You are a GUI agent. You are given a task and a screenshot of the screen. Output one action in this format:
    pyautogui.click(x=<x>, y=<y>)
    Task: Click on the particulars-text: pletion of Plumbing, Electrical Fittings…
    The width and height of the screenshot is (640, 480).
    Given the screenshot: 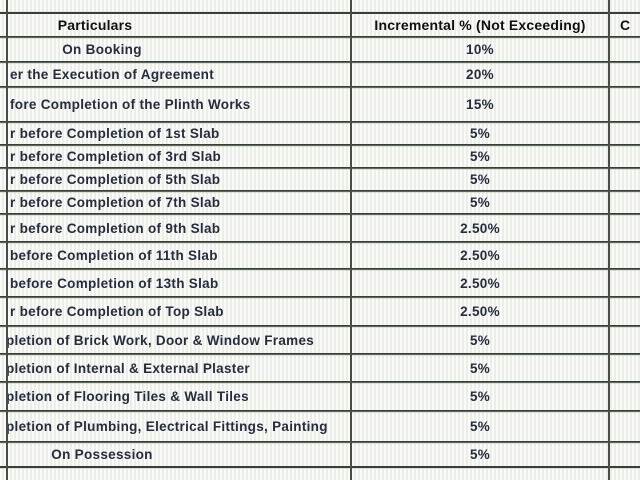 What is the action you would take?
    pyautogui.click(x=167, y=426)
    